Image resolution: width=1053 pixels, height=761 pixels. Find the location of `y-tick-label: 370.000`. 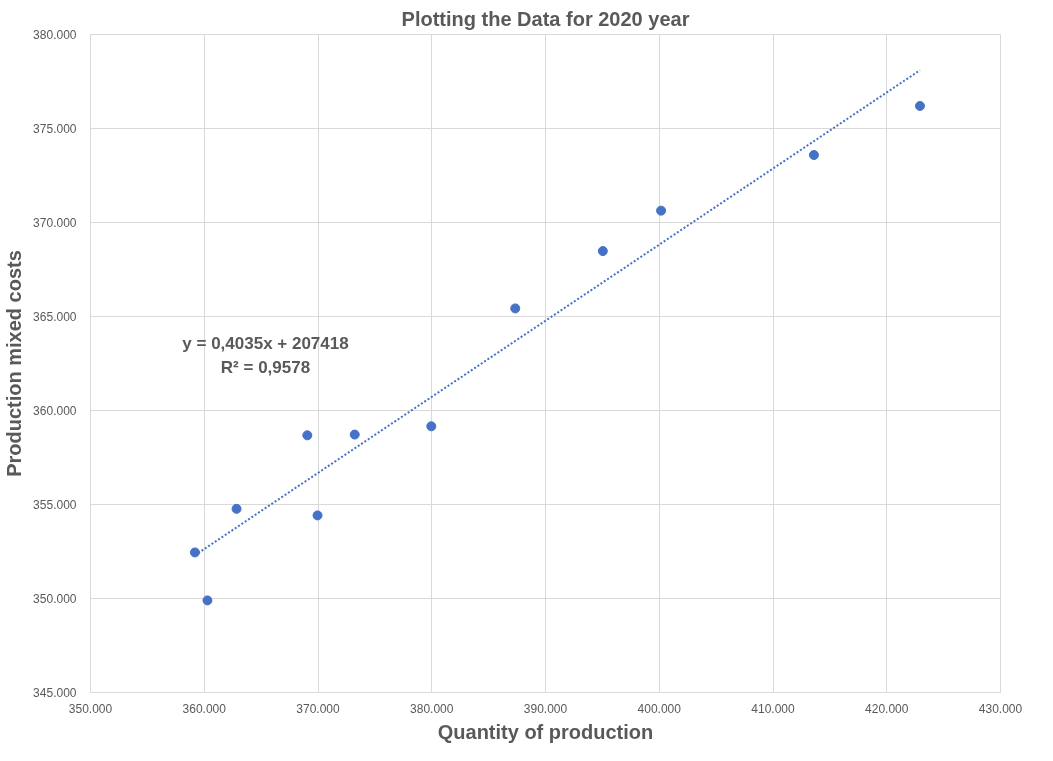

y-tick-label: 370.000 is located at coordinates (55, 223).